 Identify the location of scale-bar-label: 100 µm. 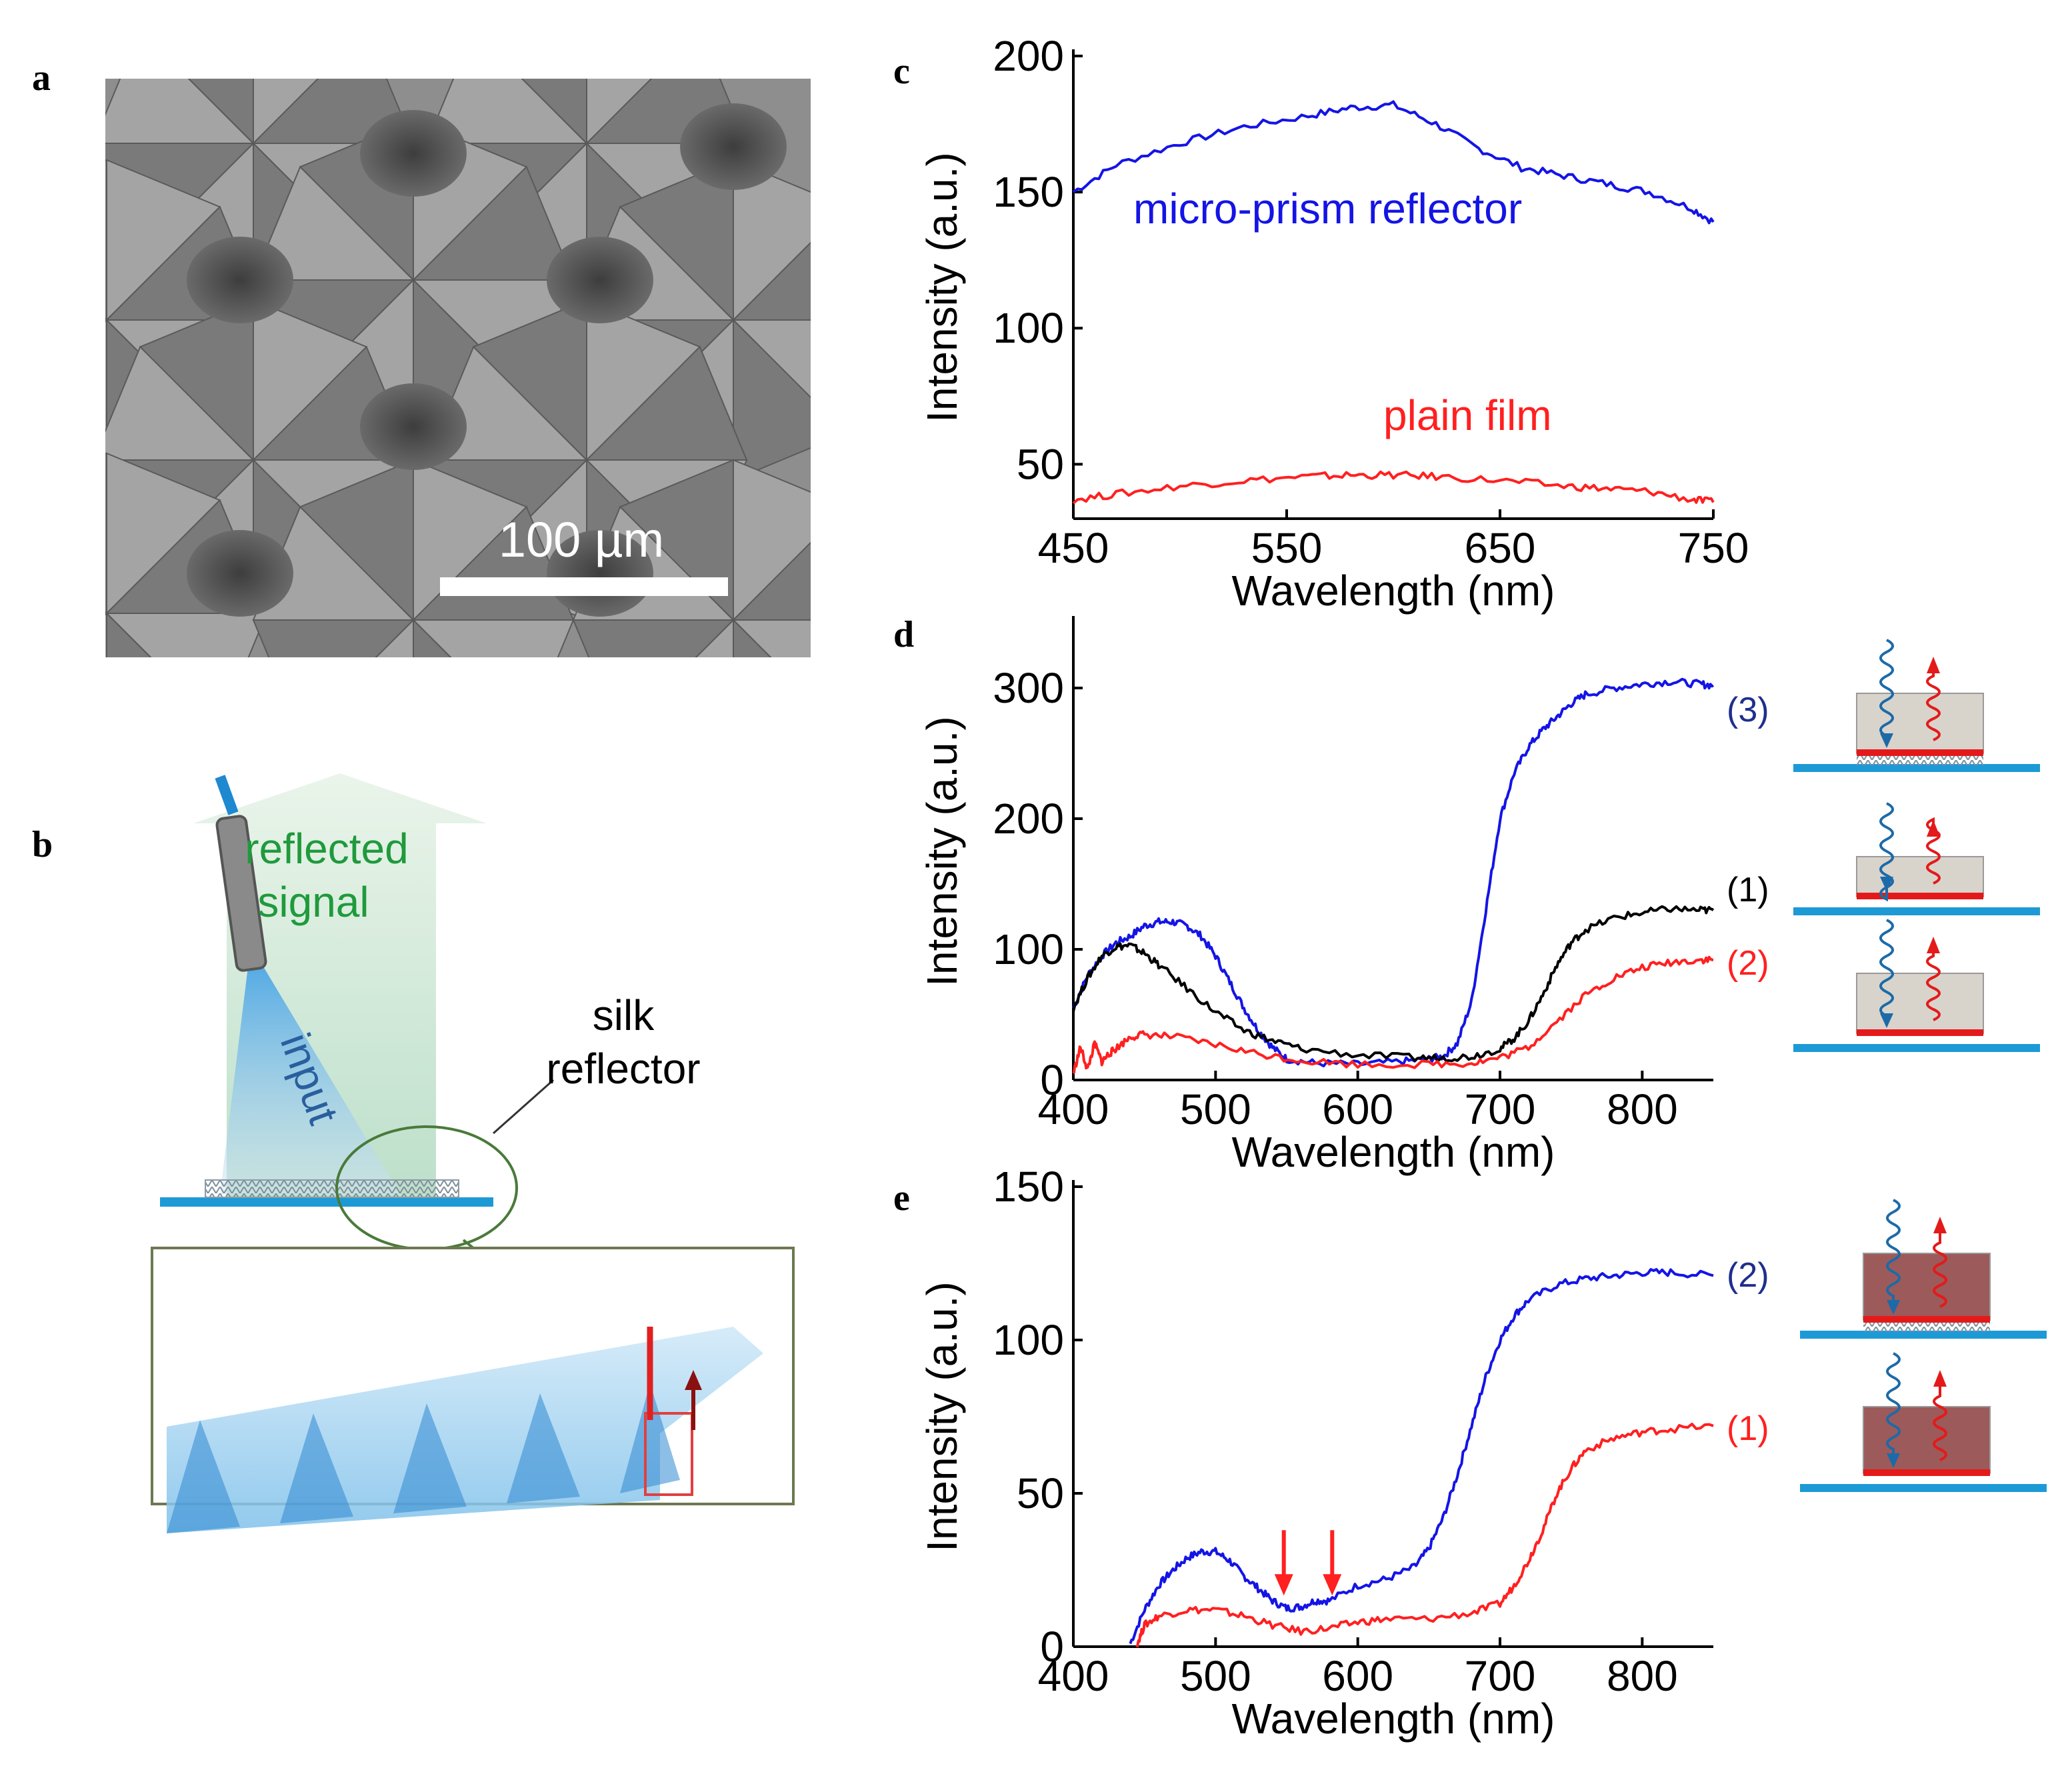
(581, 539).